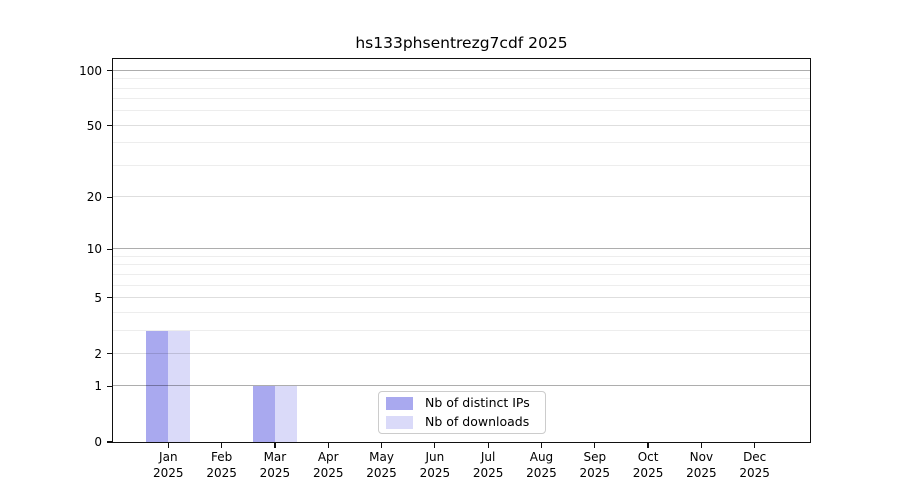  I want to click on x-tick-label-dec: Dec 2025, so click(755, 465).